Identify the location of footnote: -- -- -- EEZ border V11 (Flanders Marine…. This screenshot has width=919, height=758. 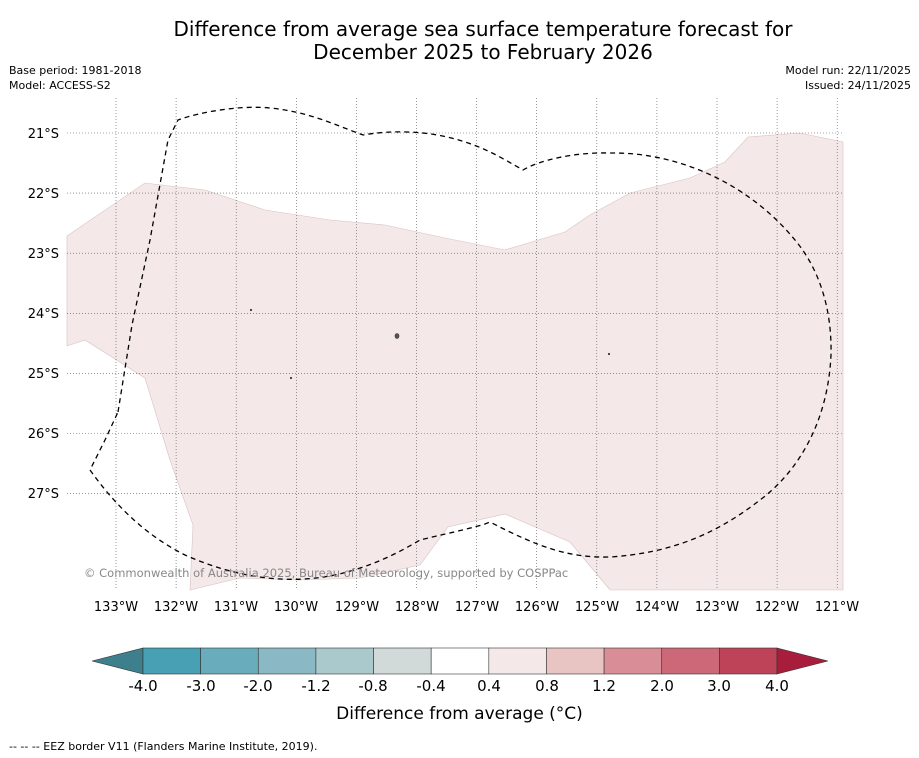
(163, 746).